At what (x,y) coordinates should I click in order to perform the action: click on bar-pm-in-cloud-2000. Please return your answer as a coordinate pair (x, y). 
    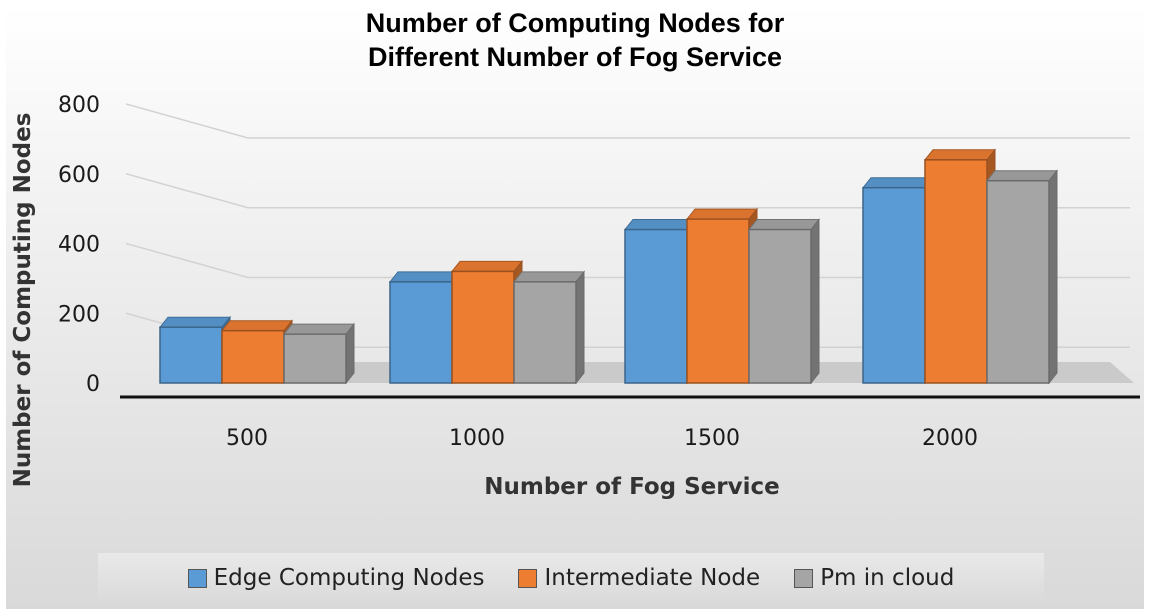
    Looking at the image, I should click on (1022, 277).